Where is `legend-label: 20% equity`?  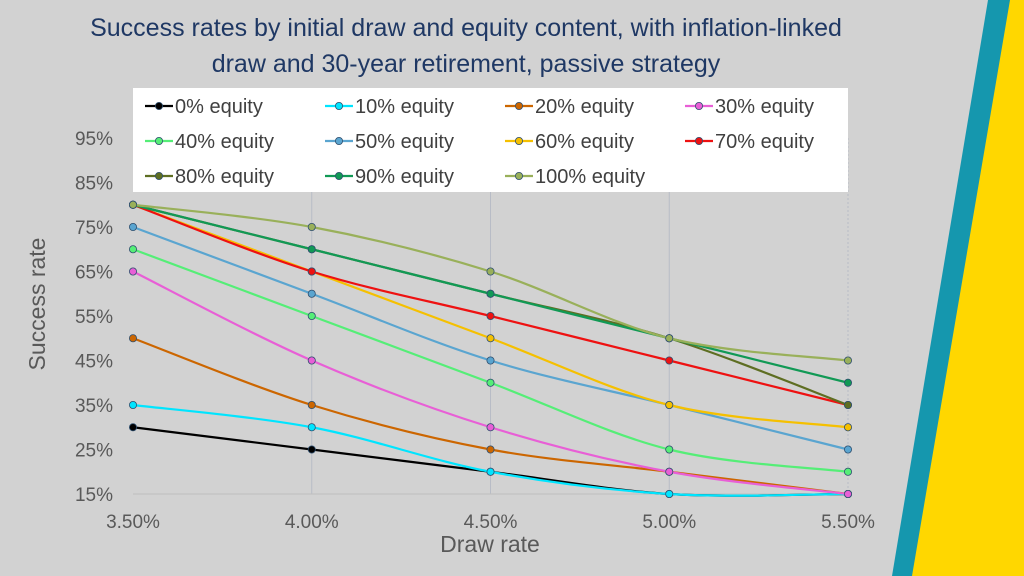 legend-label: 20% equity is located at coordinates (584, 107).